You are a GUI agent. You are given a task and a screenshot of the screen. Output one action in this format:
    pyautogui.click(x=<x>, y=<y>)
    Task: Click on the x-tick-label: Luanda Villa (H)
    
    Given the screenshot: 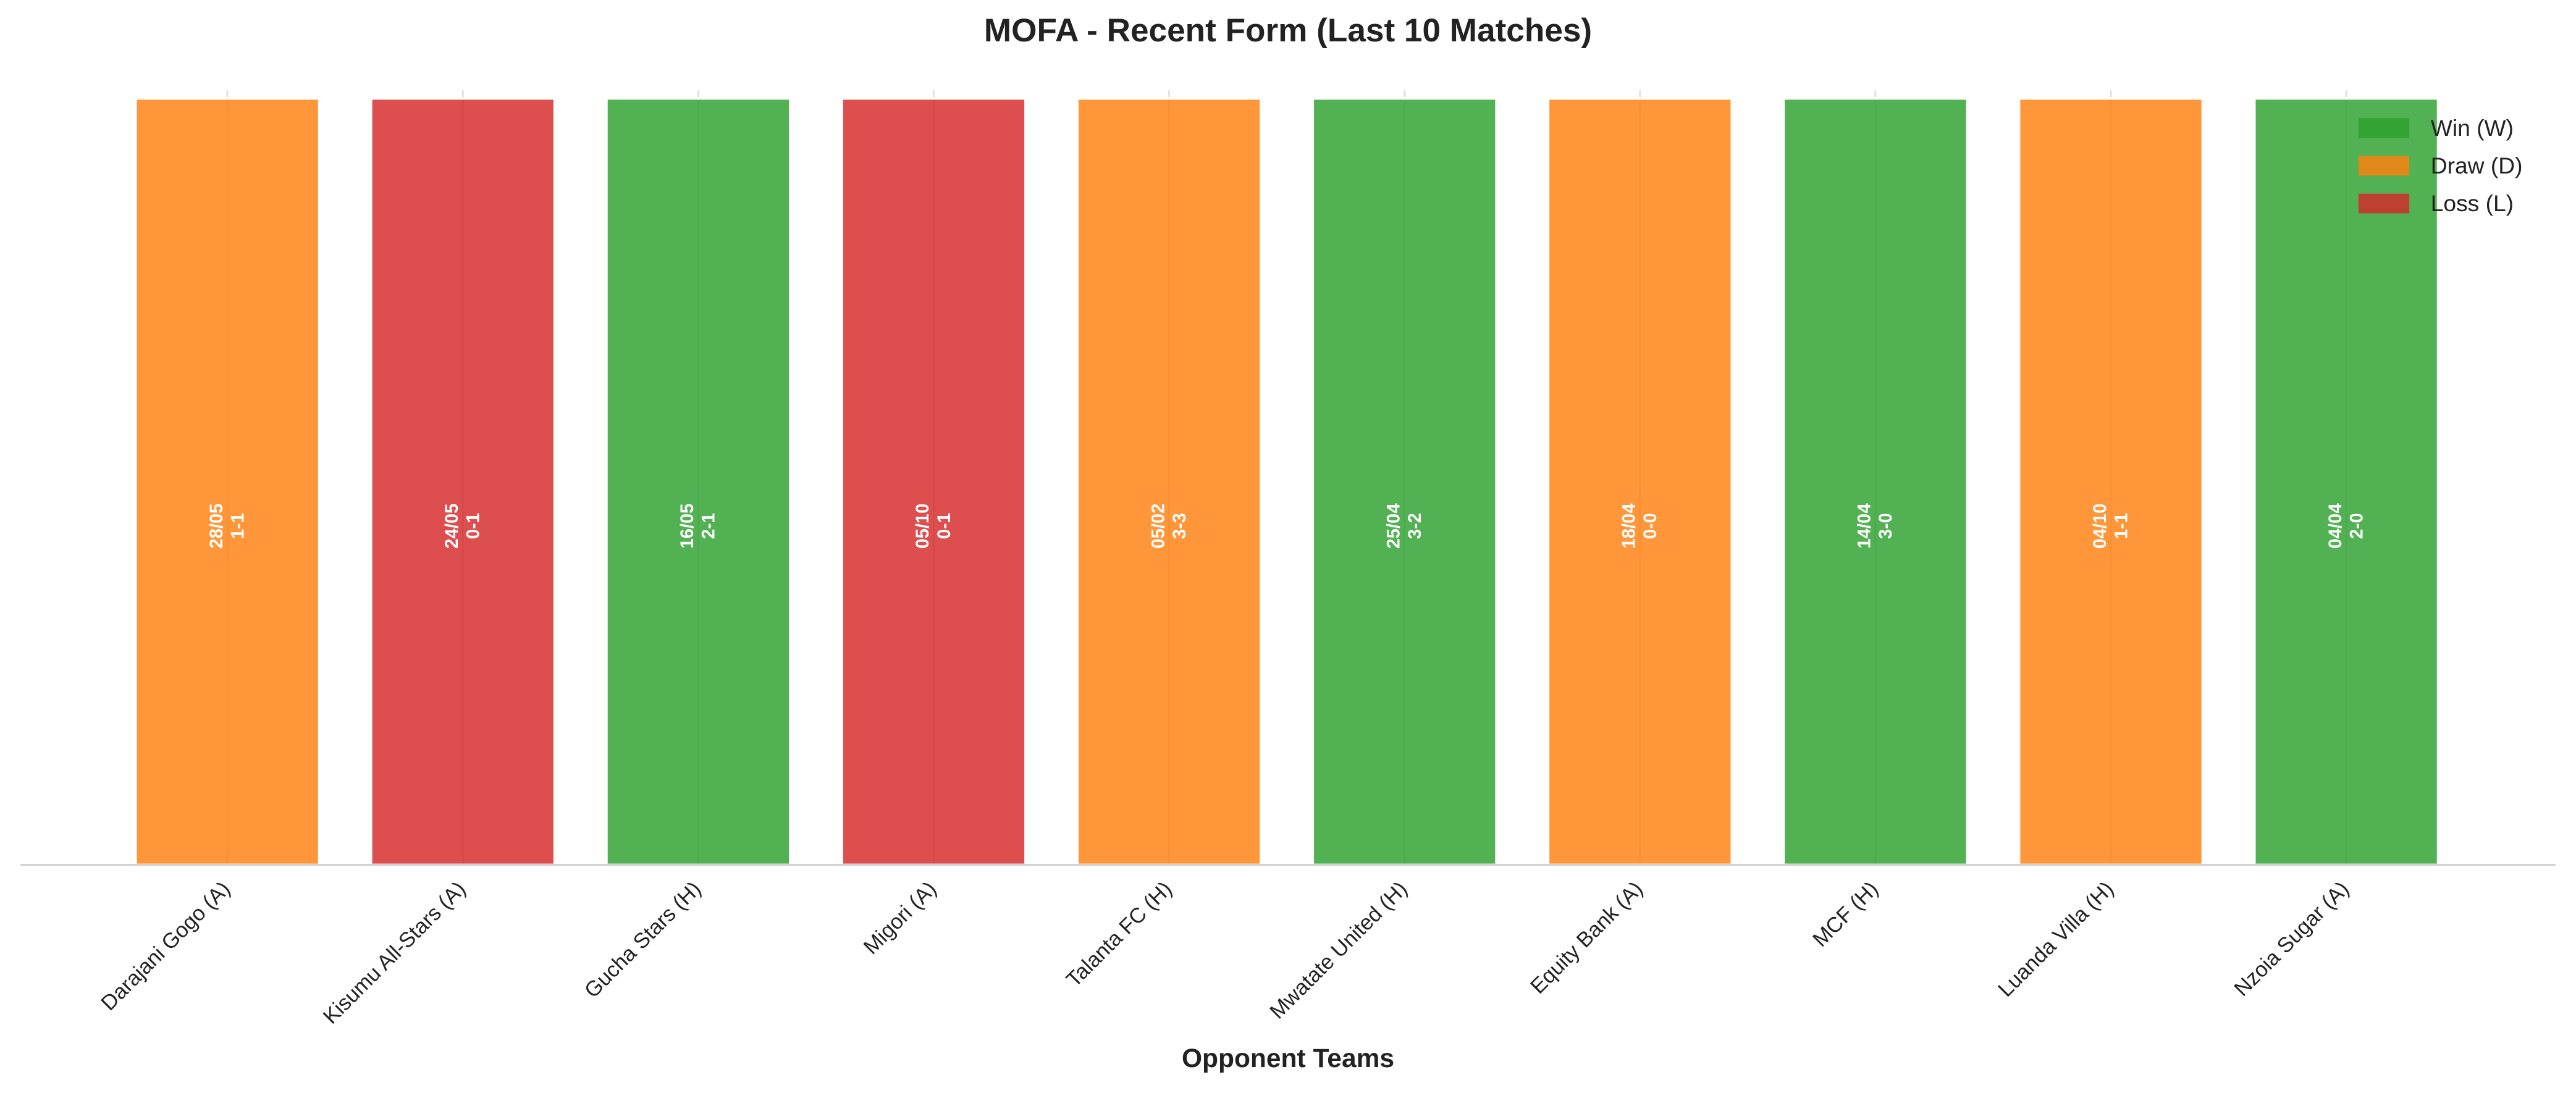 What is the action you would take?
    pyautogui.click(x=2056, y=939)
    